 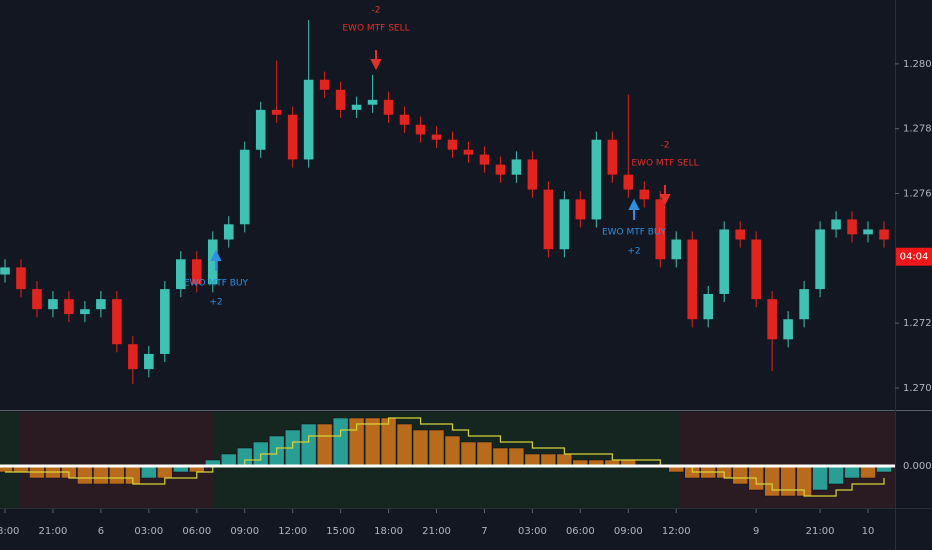 I want to click on price-tag, so click(x=914, y=256).